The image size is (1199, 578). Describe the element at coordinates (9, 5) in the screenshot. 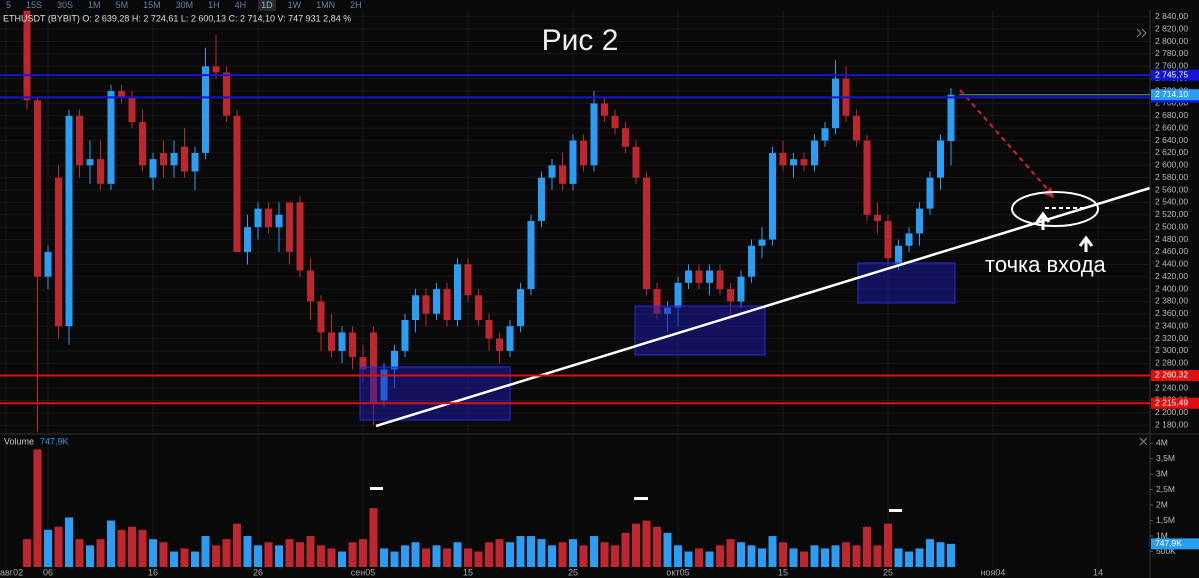

I see `interval-button: 5` at that location.